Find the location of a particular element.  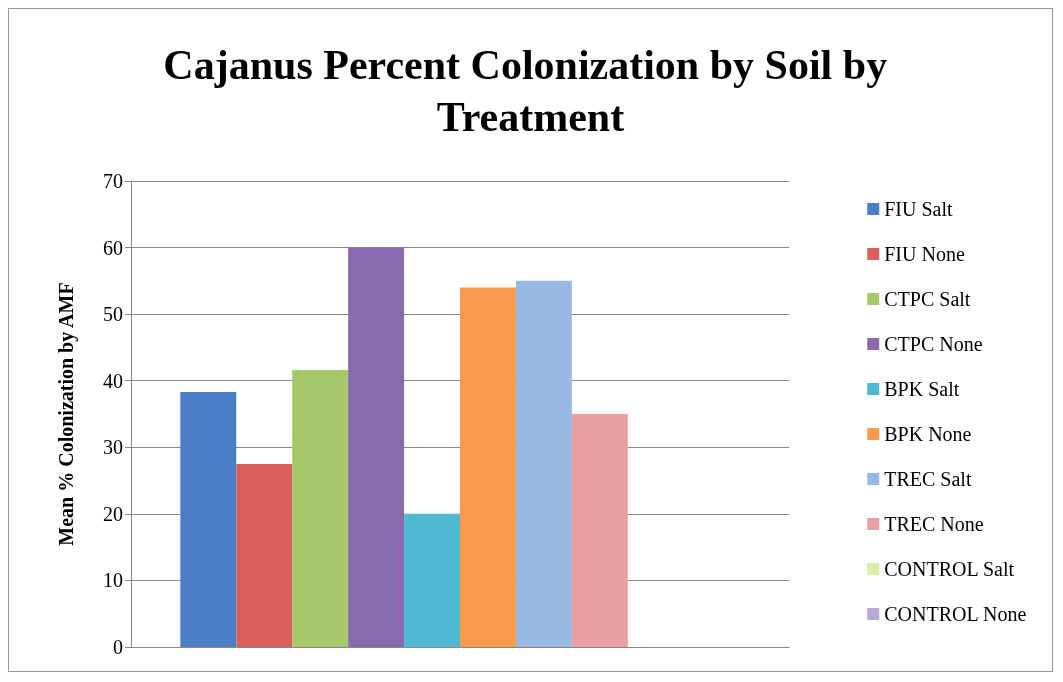

y-tick-label: 10 is located at coordinates (113, 580).